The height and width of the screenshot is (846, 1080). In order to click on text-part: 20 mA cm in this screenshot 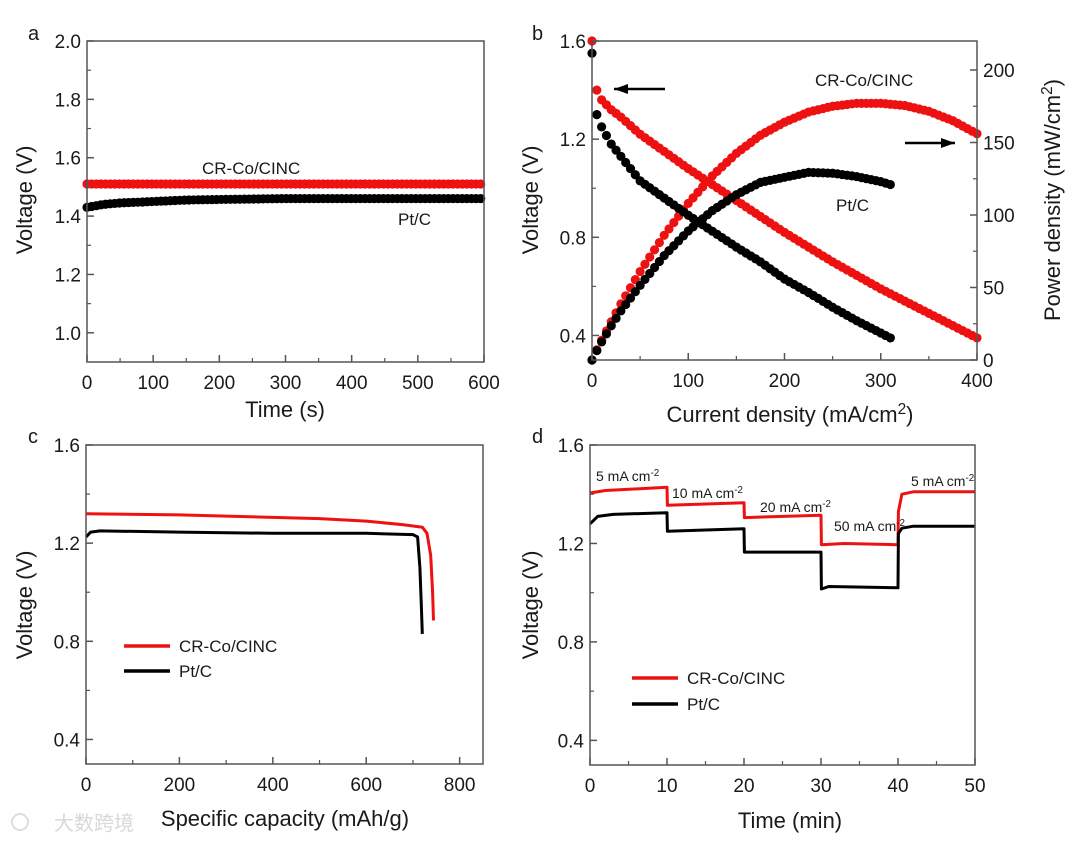, I will do `click(791, 507)`.